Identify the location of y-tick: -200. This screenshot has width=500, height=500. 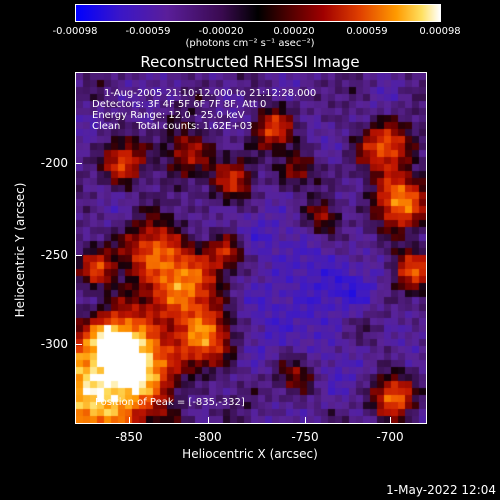
(54, 163).